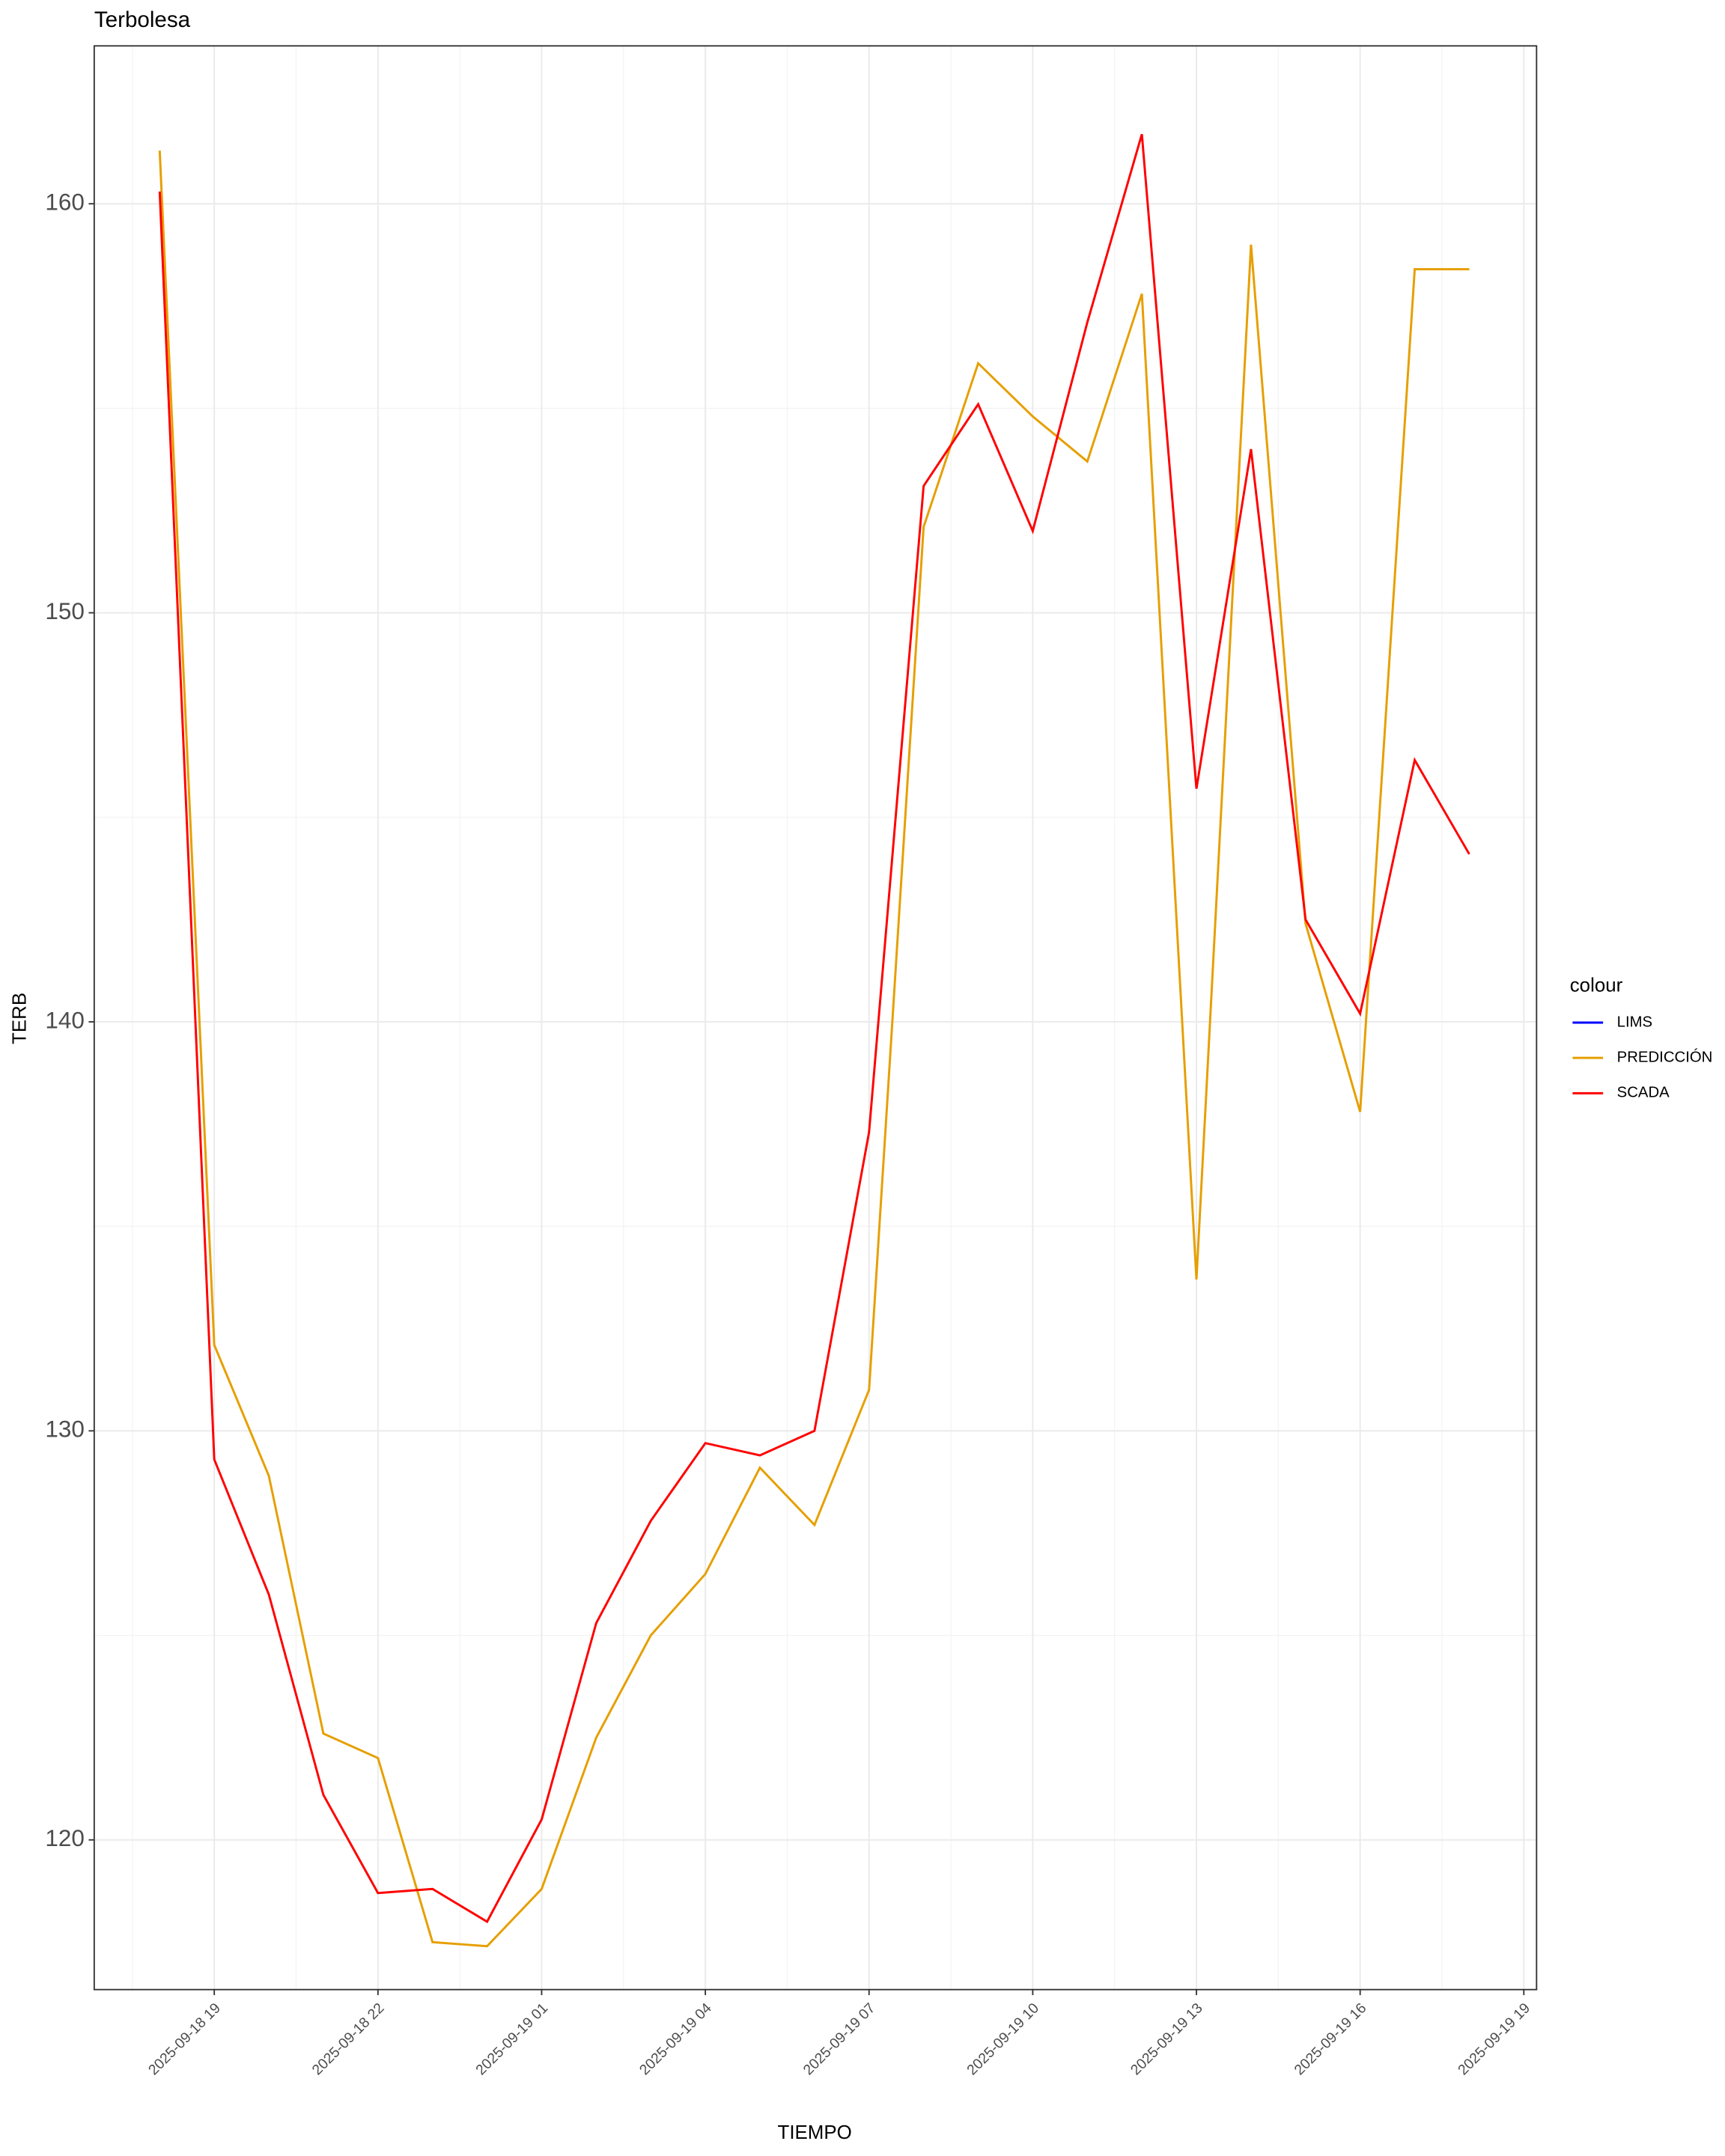 This screenshot has height=2156, width=1725. Describe the element at coordinates (64, 202) in the screenshot. I see `y-tick-label: 160` at that location.